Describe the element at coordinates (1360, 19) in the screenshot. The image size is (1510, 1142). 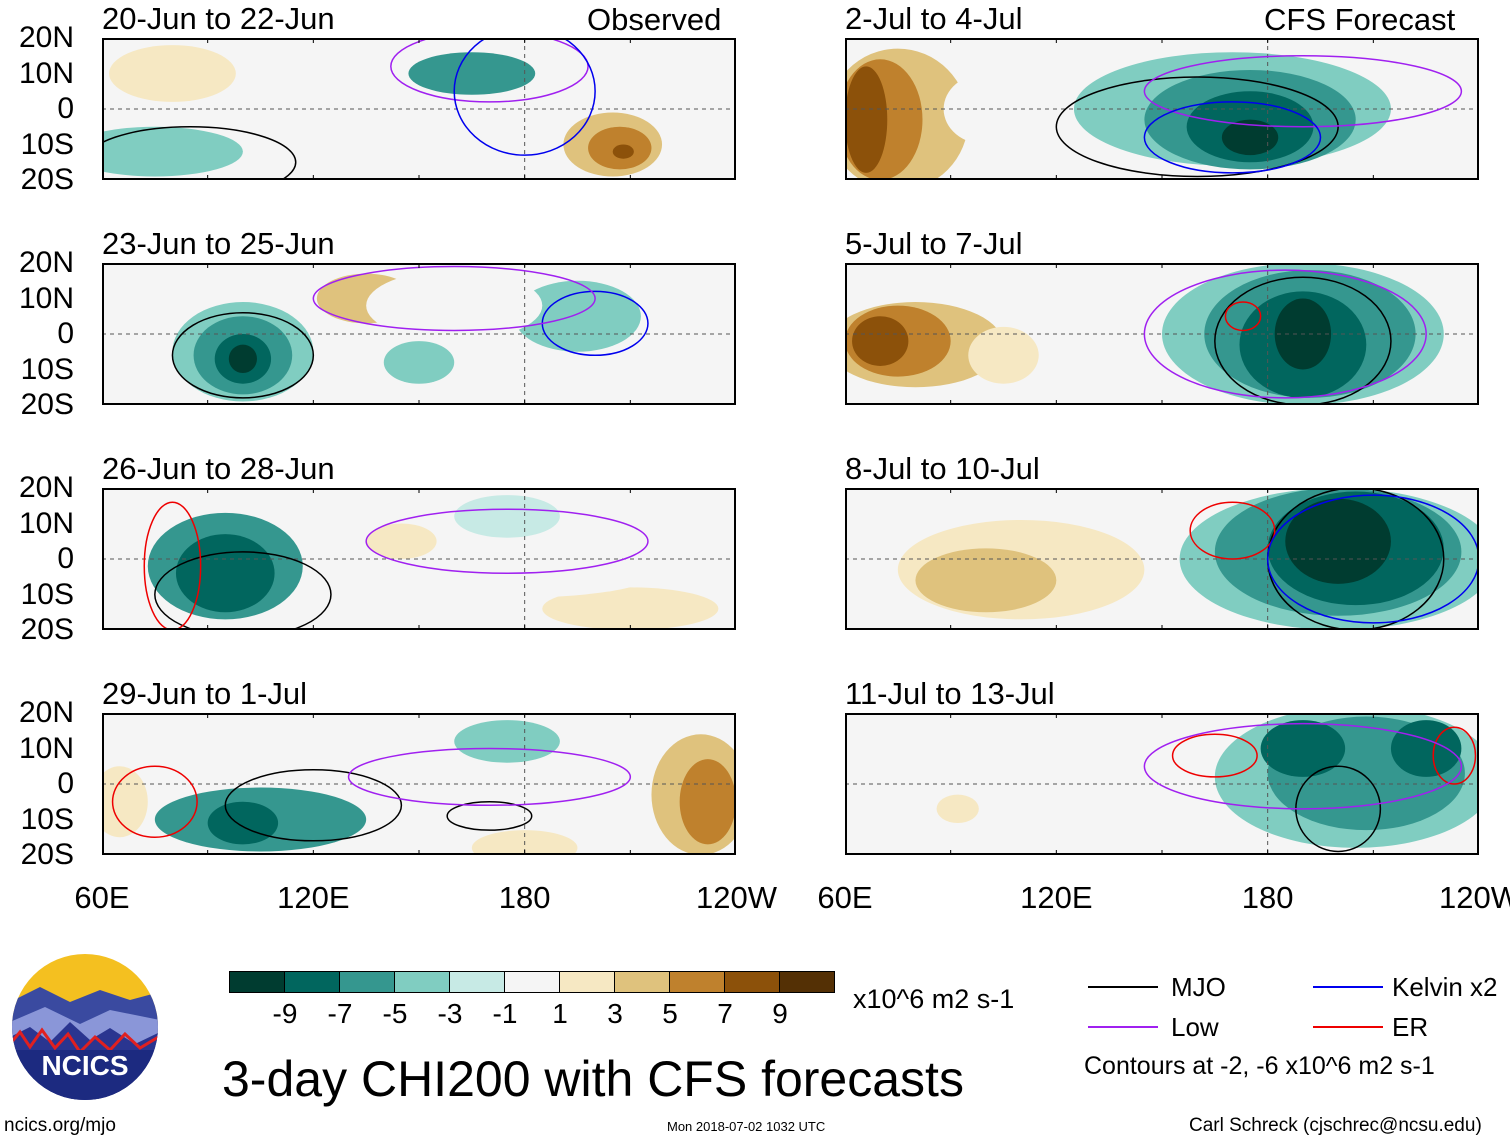
I see `forecast-label: CFS Forecast` at that location.